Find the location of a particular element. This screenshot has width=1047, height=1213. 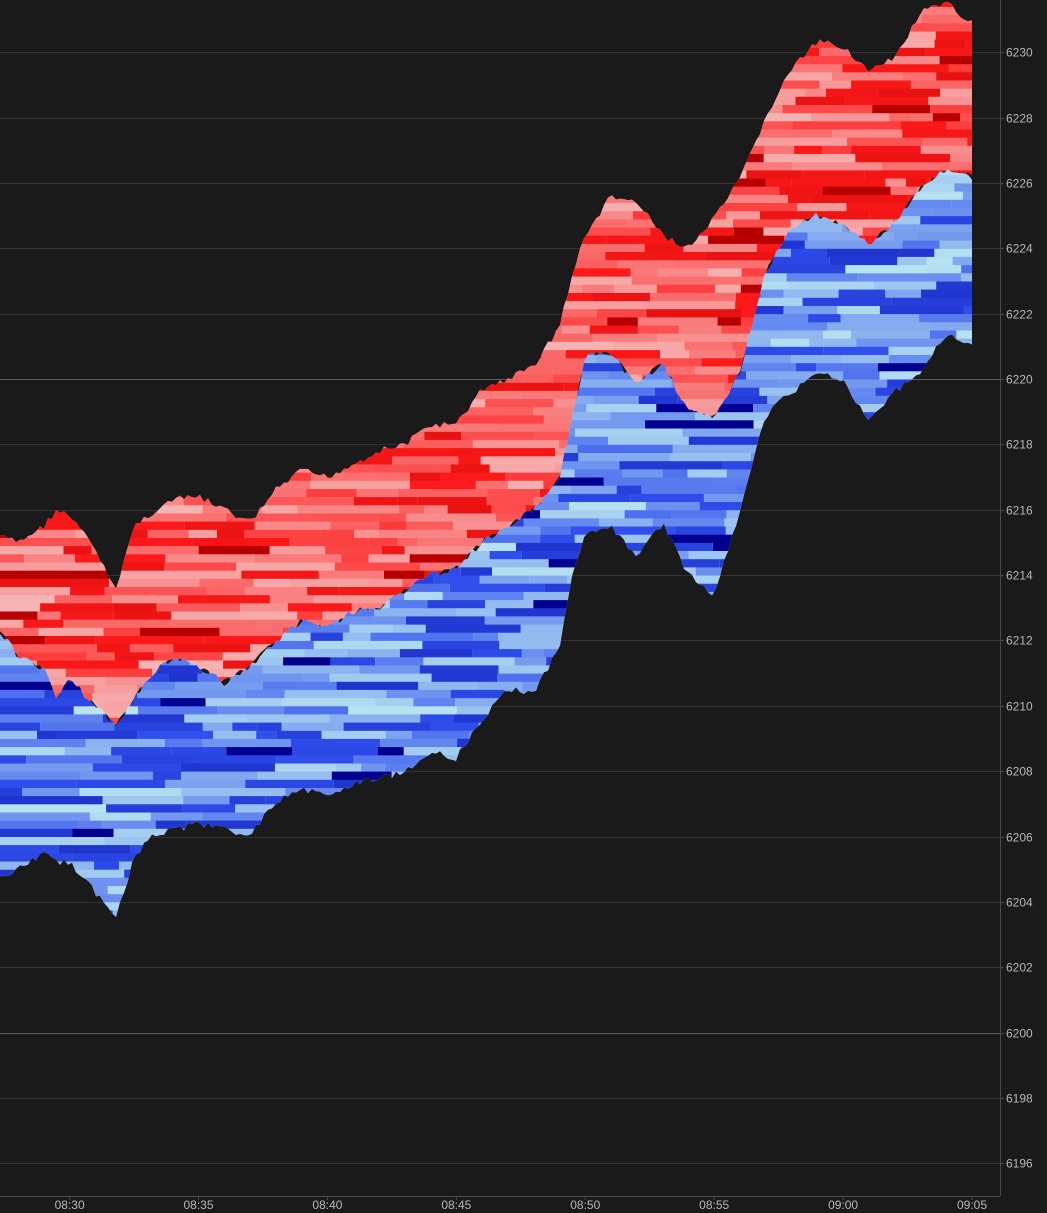

y-tick-label: 6216 is located at coordinates (1019, 511).